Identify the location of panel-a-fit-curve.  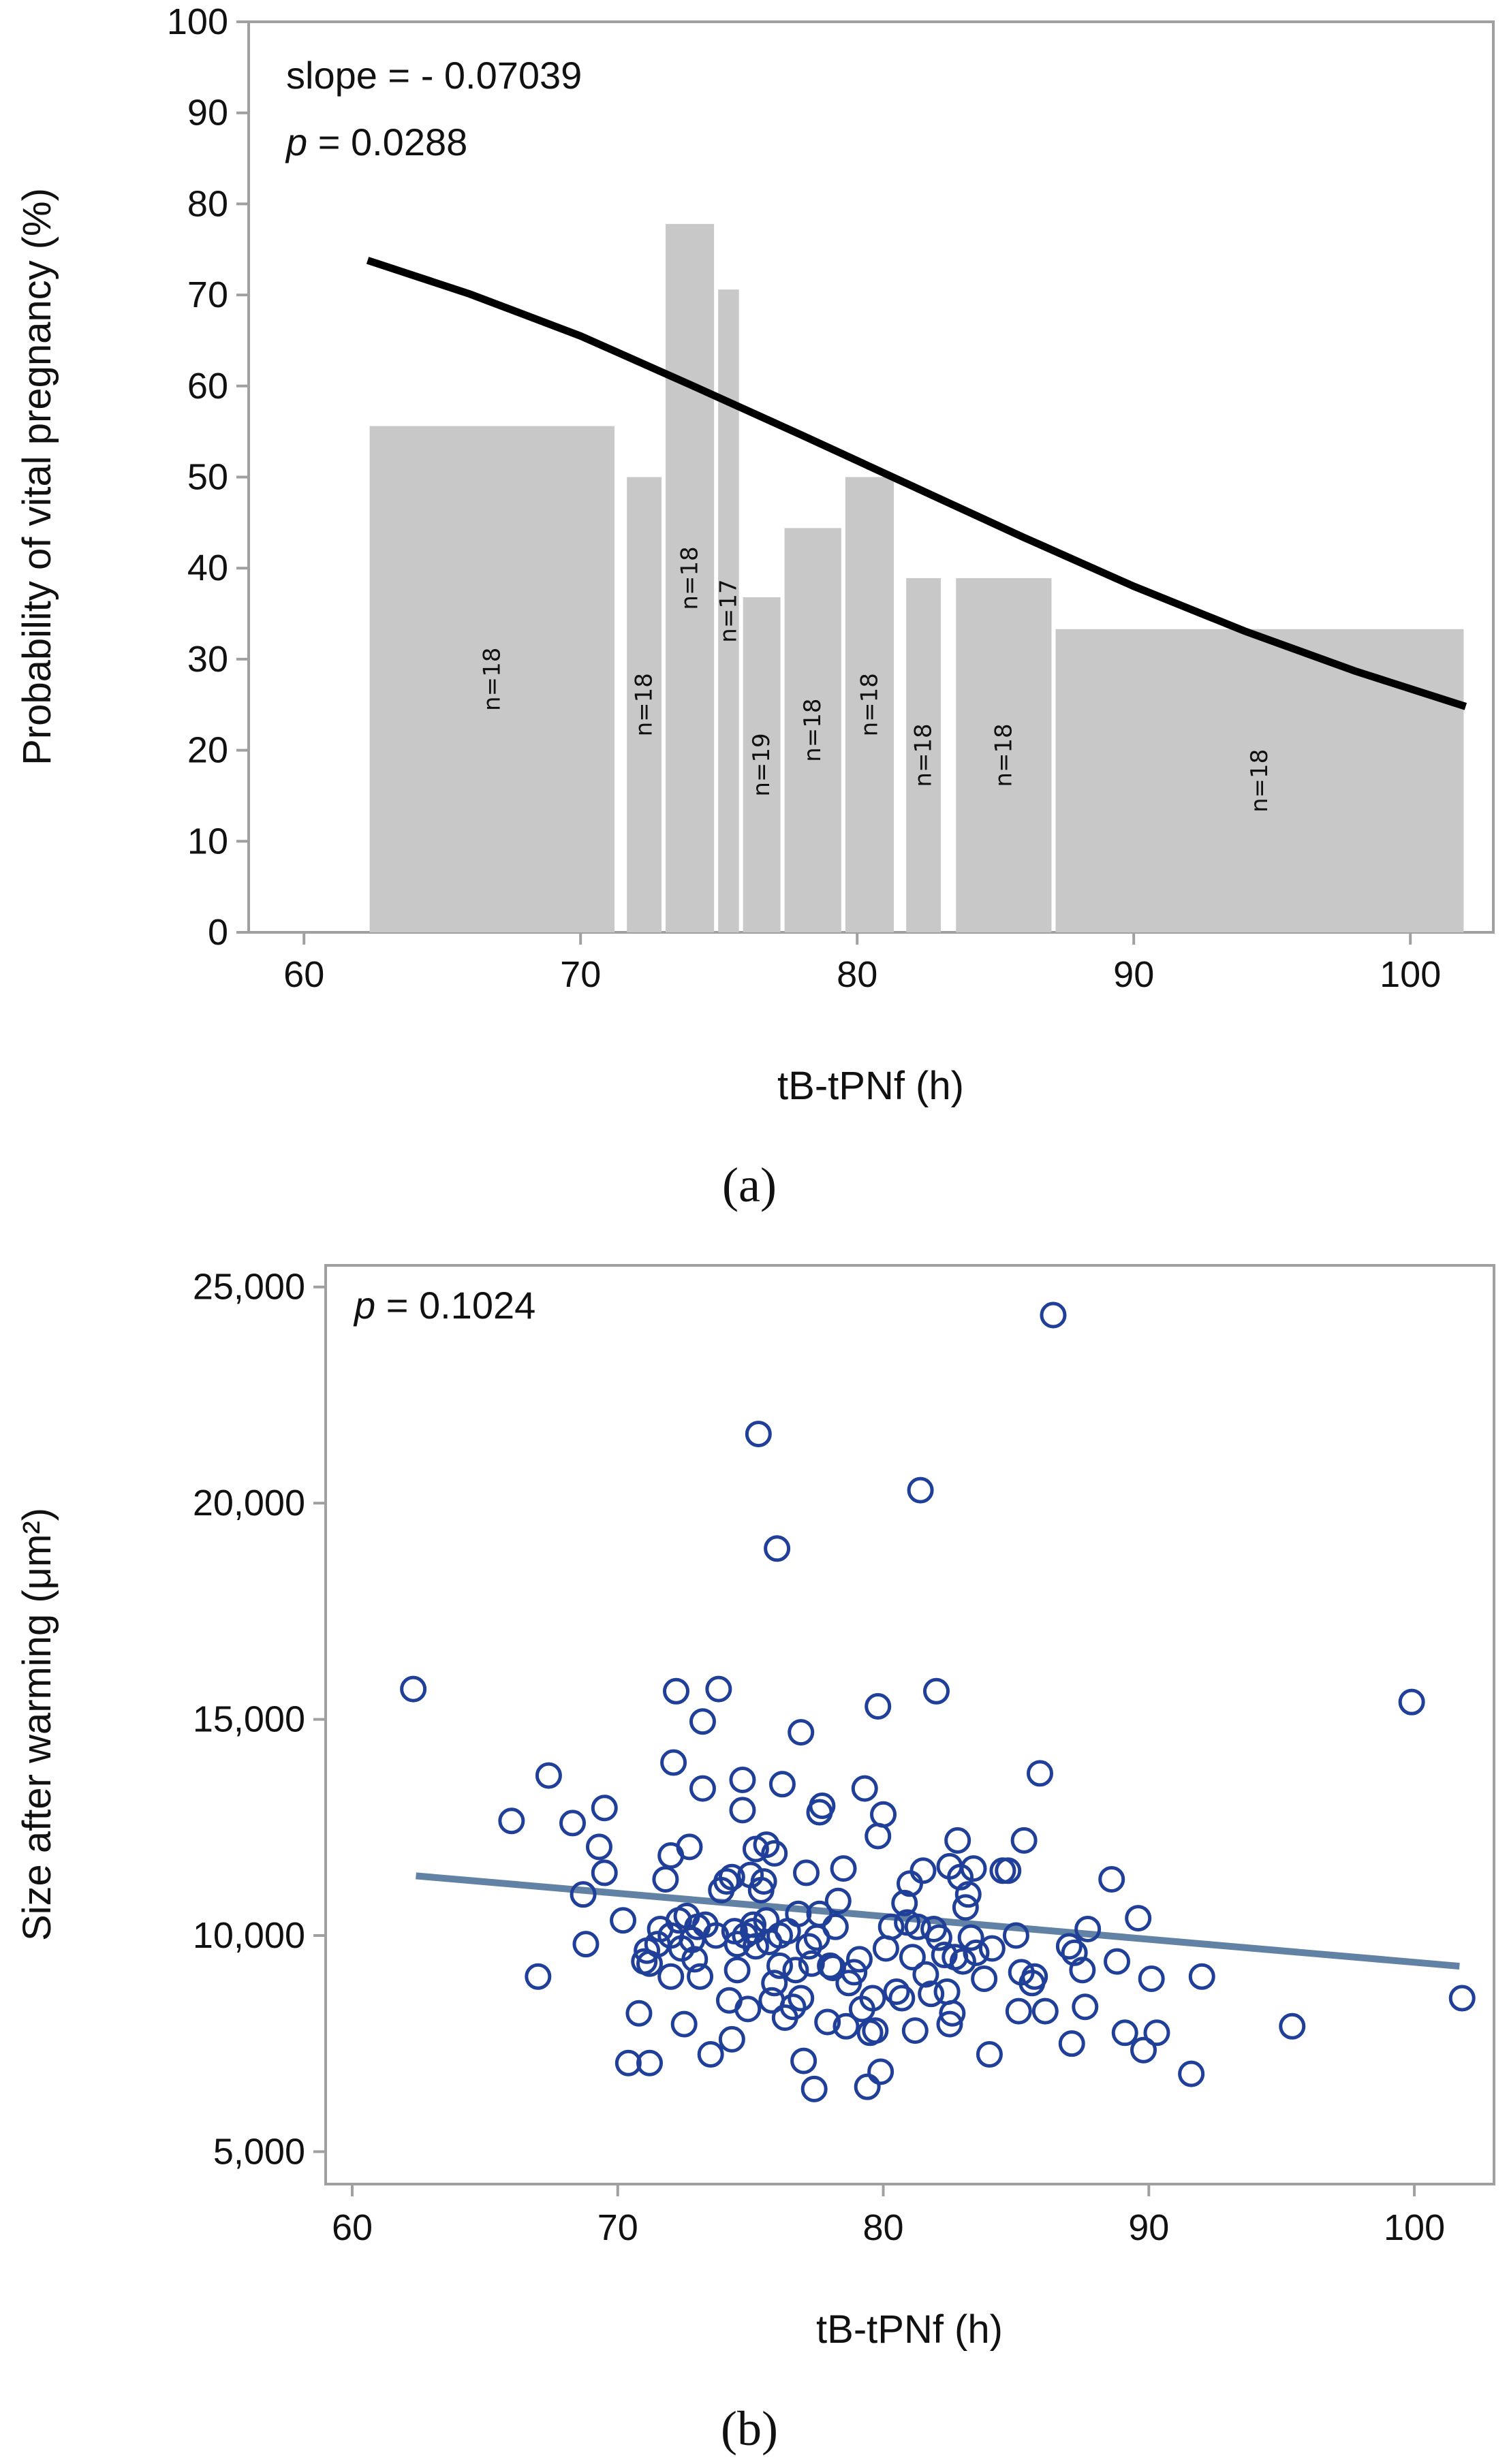
(916, 484).